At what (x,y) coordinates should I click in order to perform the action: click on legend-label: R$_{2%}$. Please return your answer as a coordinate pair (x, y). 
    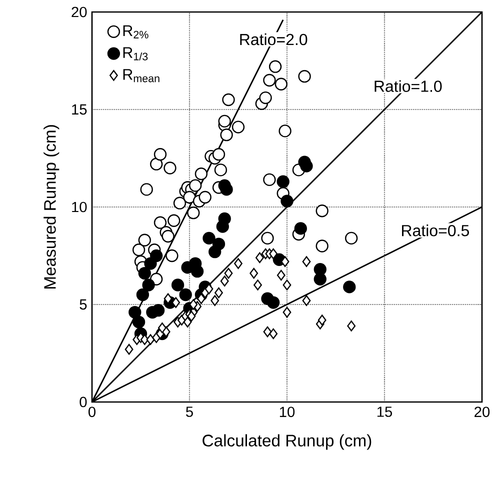
    Looking at the image, I should click on (135, 31).